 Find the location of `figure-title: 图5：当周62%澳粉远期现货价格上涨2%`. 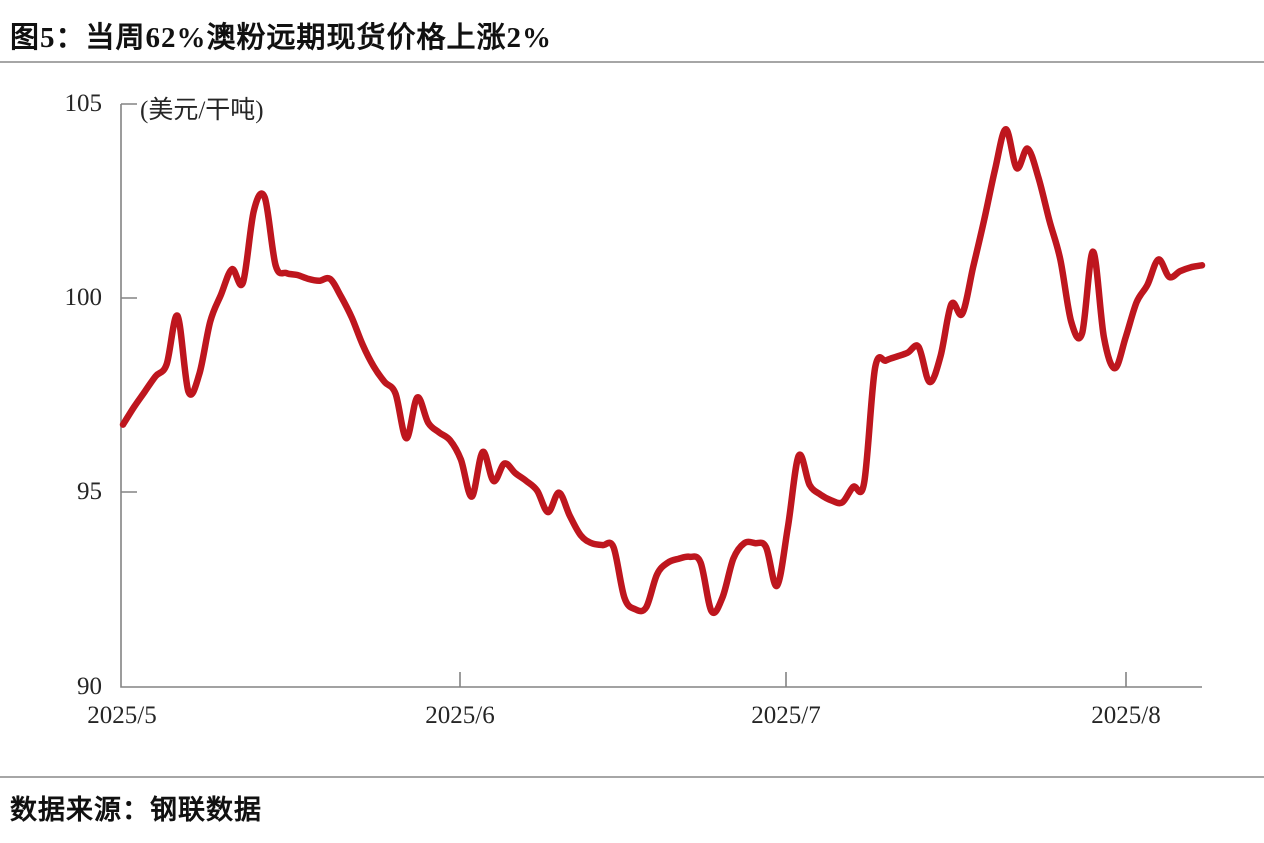

figure-title: 图5：当周62%澳粉远期现货价格上涨2% is located at coordinates (281, 38).